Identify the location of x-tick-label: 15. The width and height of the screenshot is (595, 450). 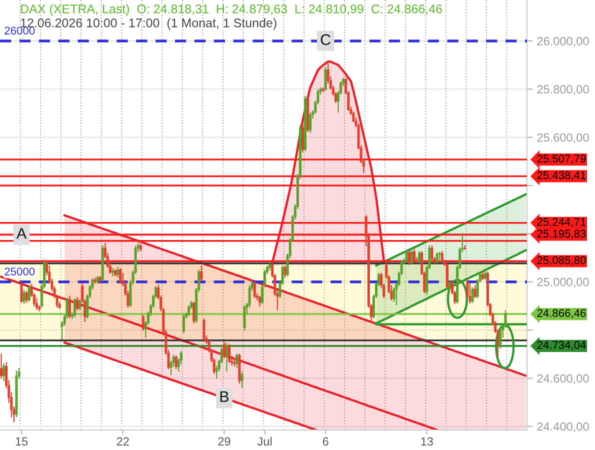
(22, 441).